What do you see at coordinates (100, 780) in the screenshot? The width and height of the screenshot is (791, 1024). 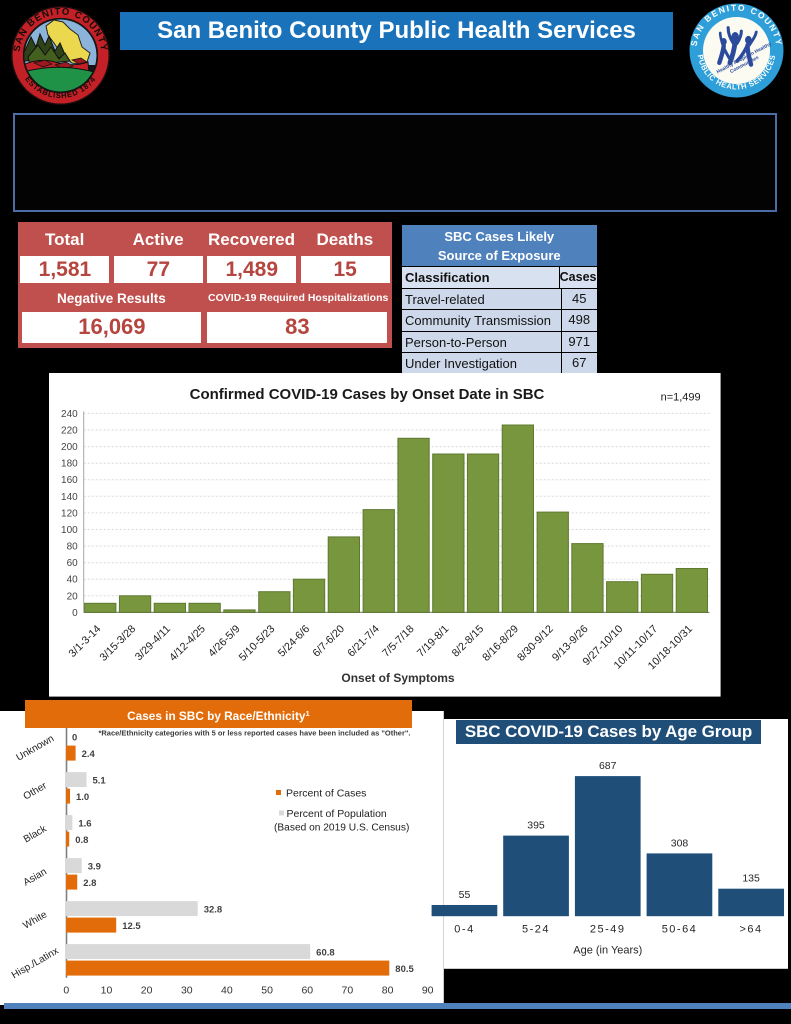 I see `svg-text: 5.1` at bounding box center [100, 780].